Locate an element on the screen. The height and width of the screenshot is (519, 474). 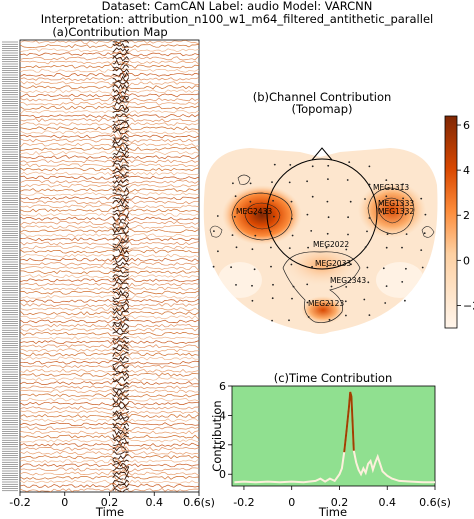
sensor-label-meg2033: MEG2033 is located at coordinates (333, 263).